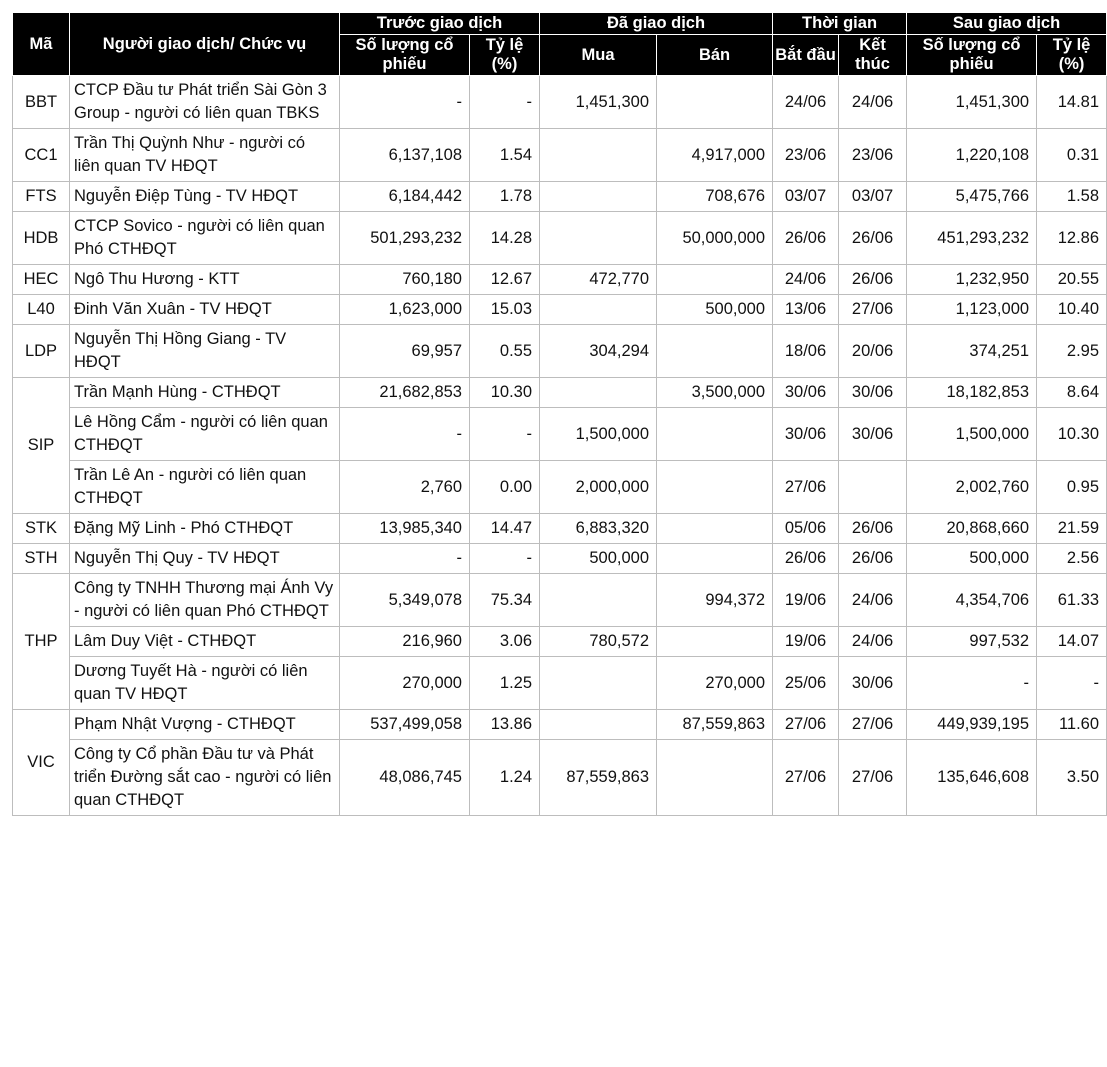 This screenshot has height=1067, width=1107. Describe the element at coordinates (806, 393) in the screenshot. I see `start-date-cell: 30/06` at that location.